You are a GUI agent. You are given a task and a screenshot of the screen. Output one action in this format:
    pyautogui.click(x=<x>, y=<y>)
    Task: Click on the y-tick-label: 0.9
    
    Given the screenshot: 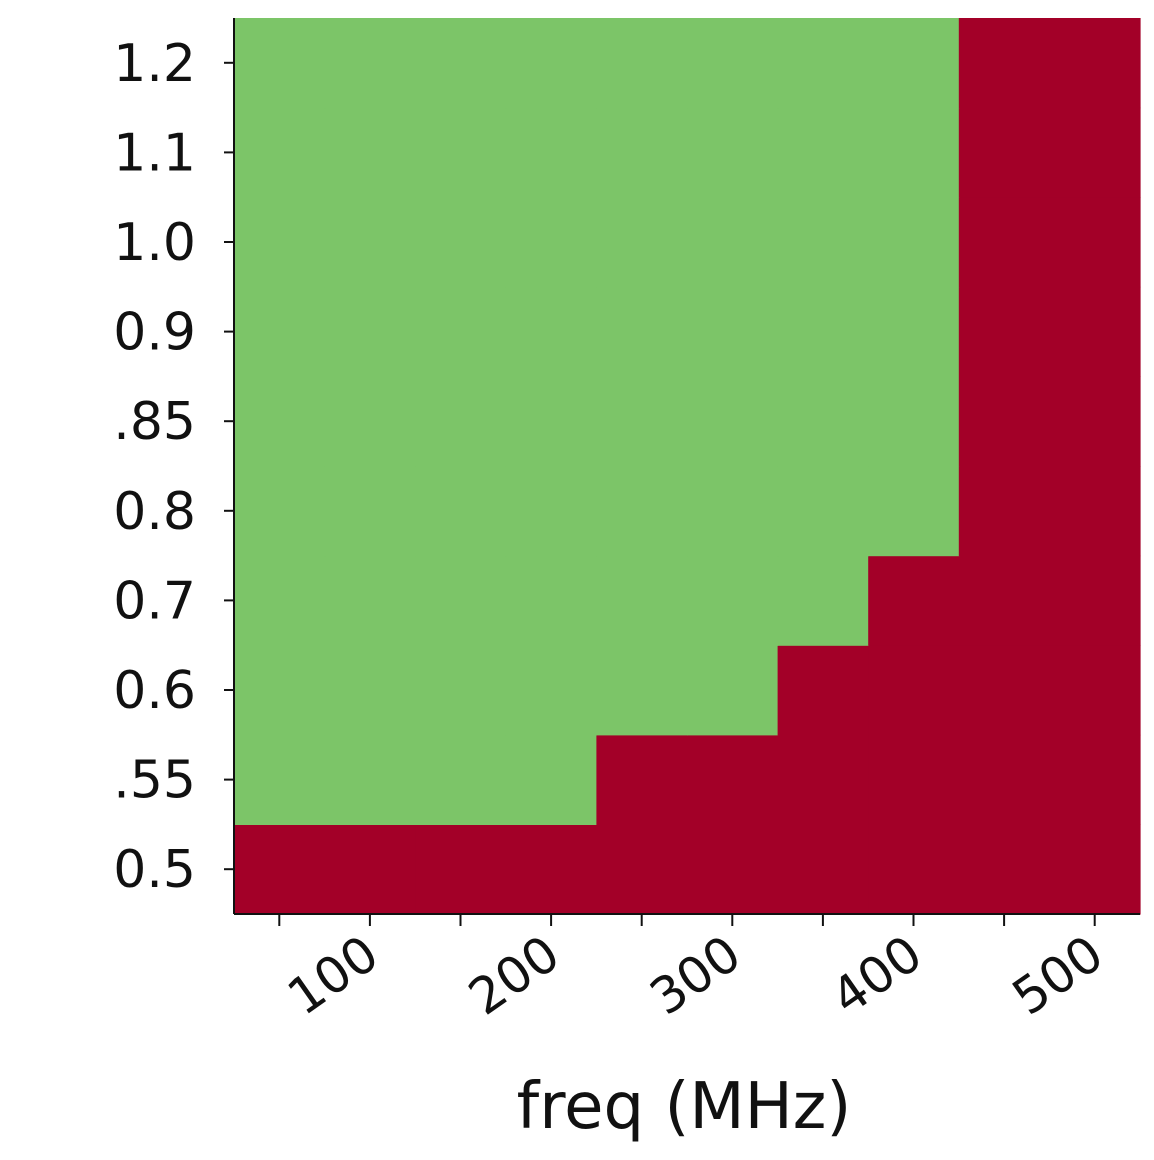 What is the action you would take?
    pyautogui.click(x=154, y=333)
    